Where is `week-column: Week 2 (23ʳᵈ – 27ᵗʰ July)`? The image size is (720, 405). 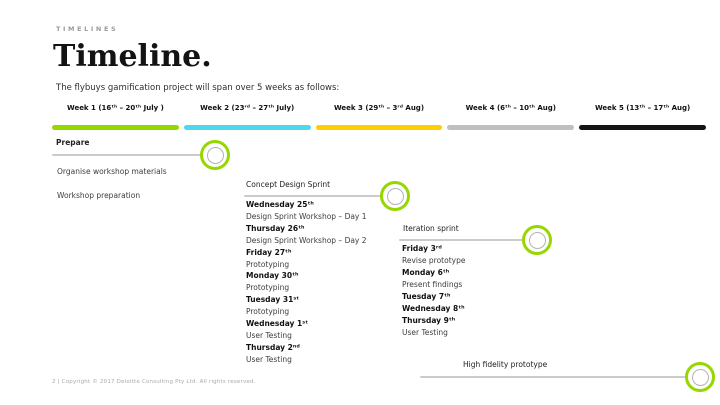
week-column: Week 2 (23ʳᵈ – 27ᵗʰ July) is located at coordinates (247, 116).